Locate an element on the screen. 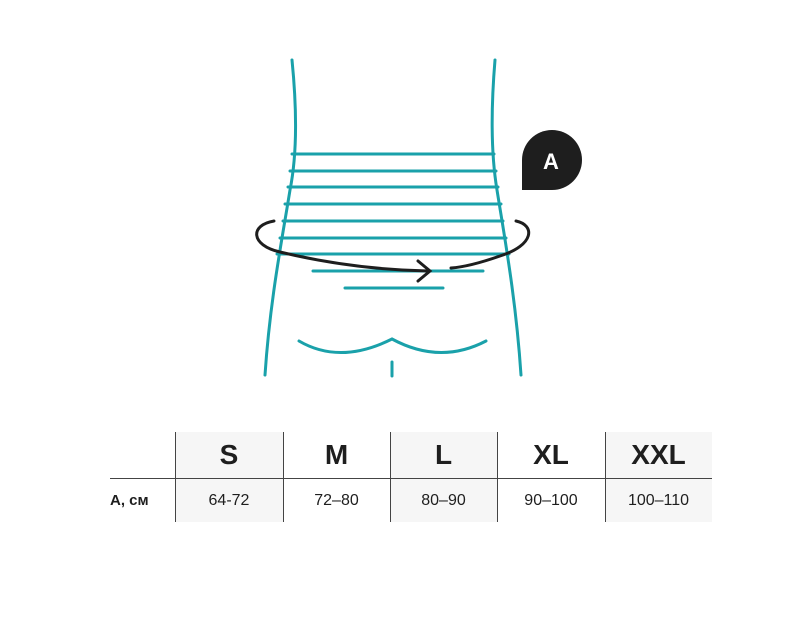 This screenshot has width=796, height=635. hip-curve is located at coordinates (392, 345).